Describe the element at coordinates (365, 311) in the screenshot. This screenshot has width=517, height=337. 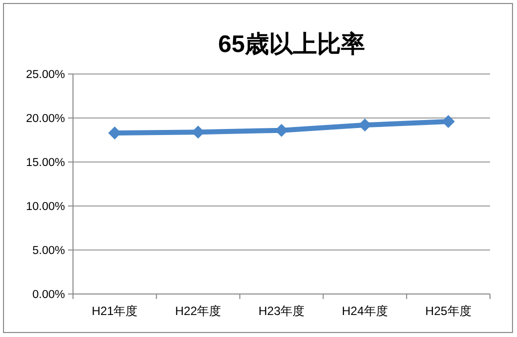
I see `x-tick-label: H24年度` at that location.